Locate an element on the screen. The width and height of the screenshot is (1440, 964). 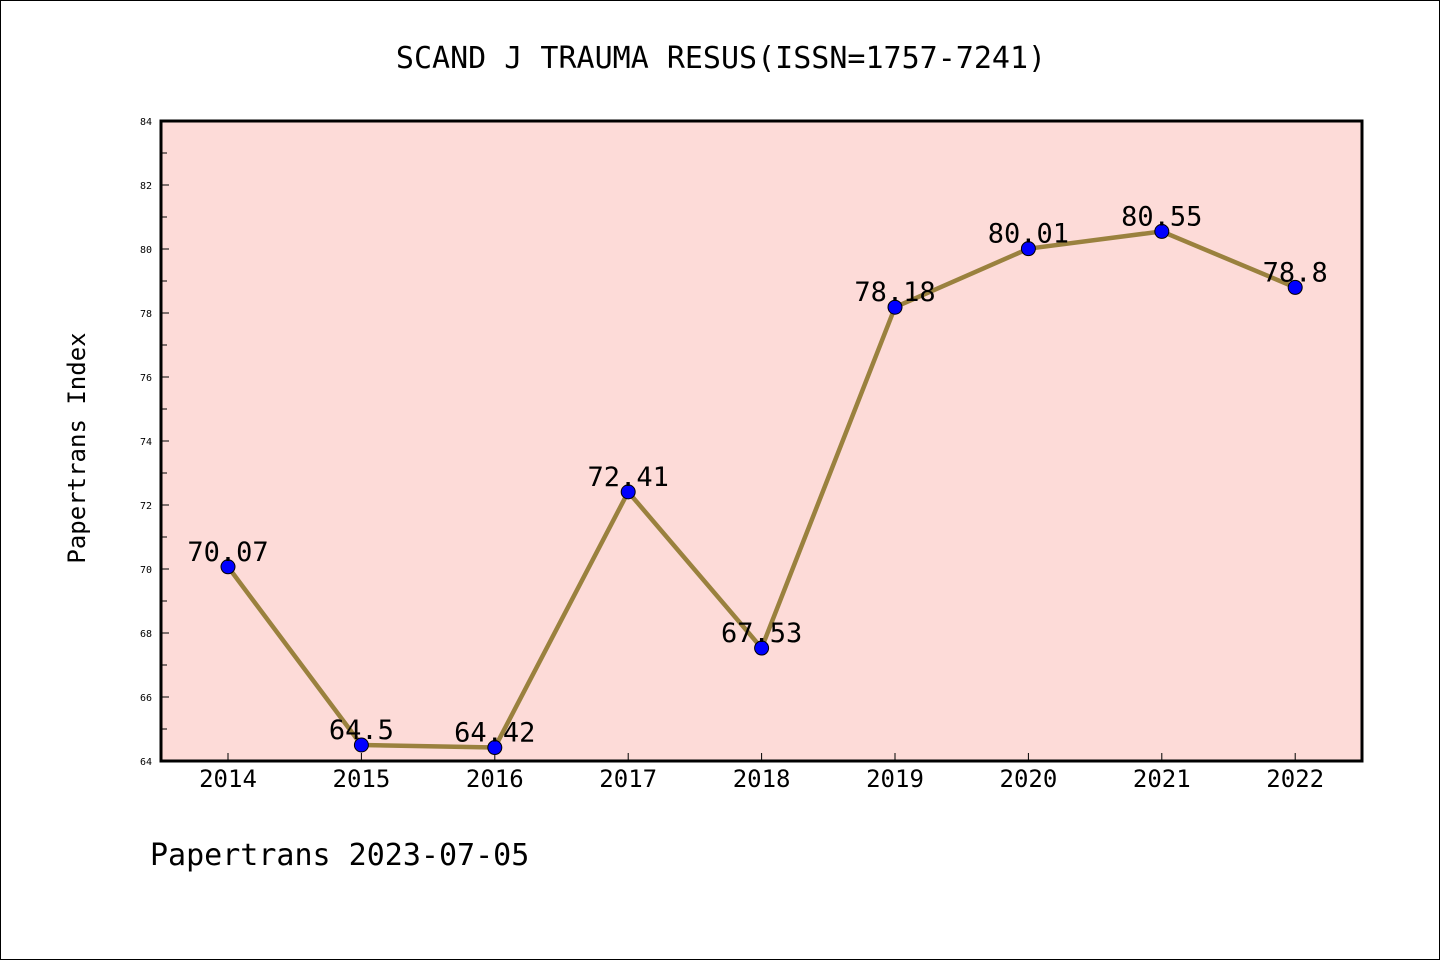
y-tick-label: 68 is located at coordinates (146, 634).